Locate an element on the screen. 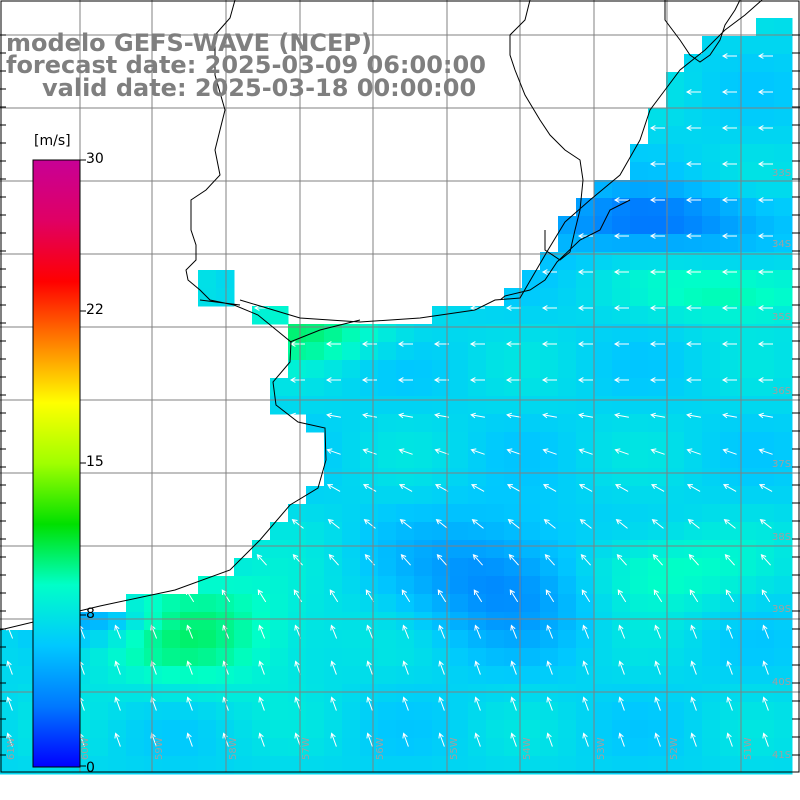 This screenshot has height=800, width=800. colorbar-ticks is located at coordinates (83, 463).